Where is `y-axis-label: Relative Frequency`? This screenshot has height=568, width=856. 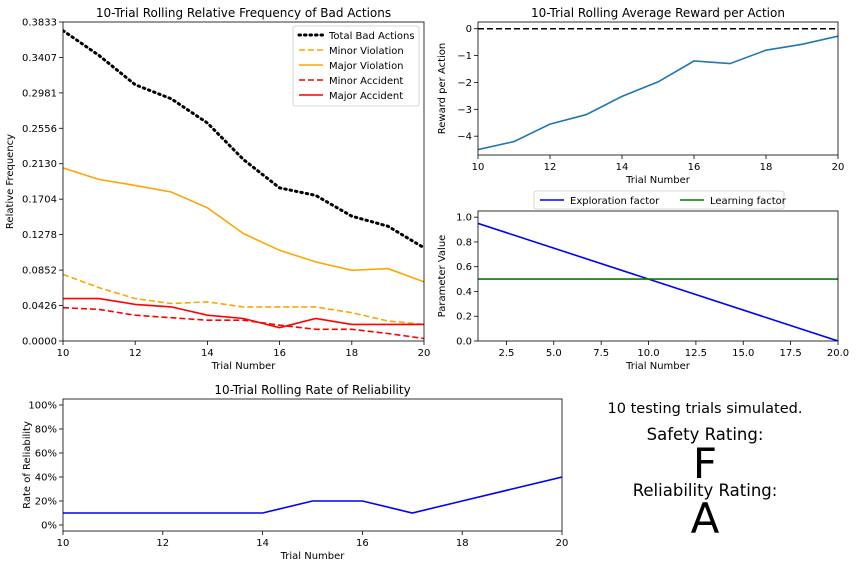 y-axis-label: Relative Frequency is located at coordinates (10, 181).